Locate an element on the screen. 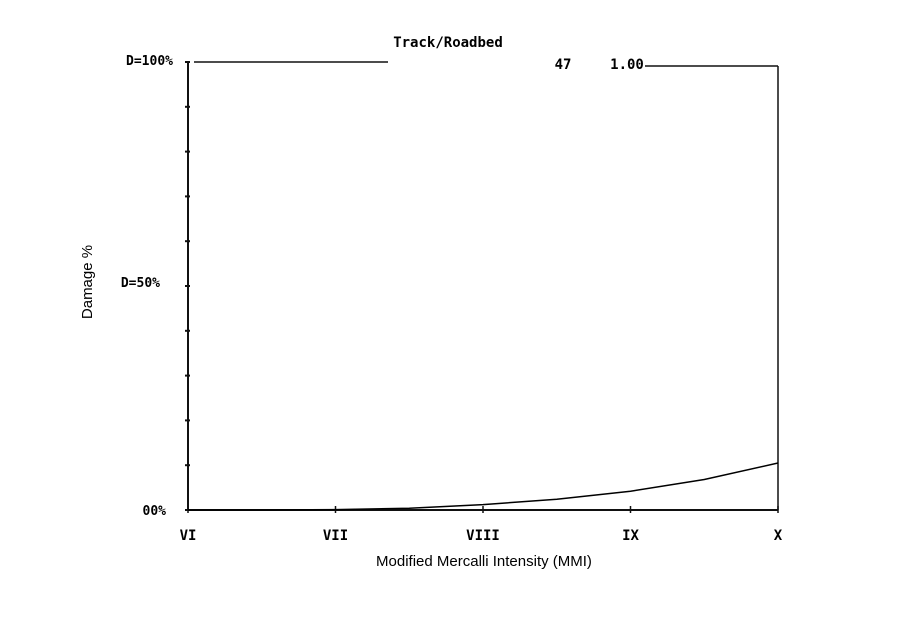  x-axis-tick-labels: VI VII VIII IX X is located at coordinates (481, 536).